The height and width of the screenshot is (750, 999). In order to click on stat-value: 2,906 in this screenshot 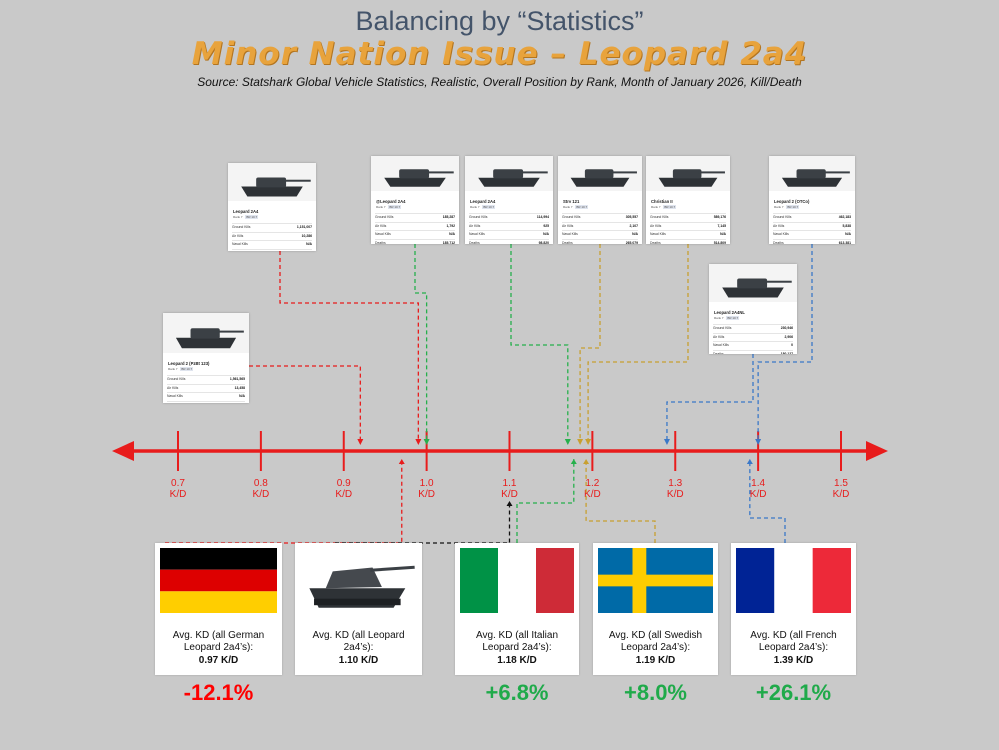, I will do `click(789, 336)`.